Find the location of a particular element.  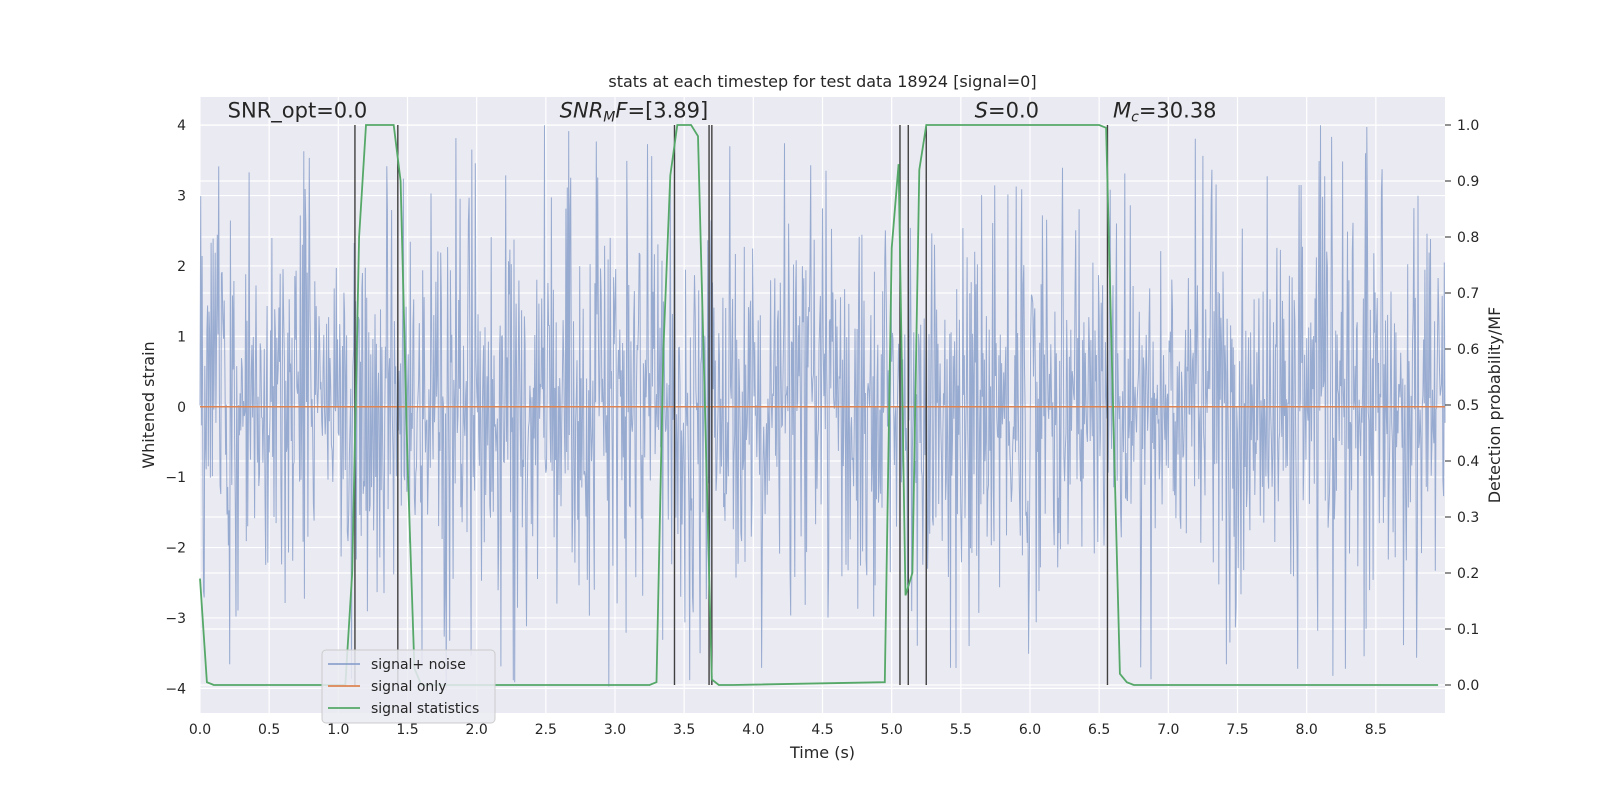

y-tick-label: −4 is located at coordinates (175, 689).